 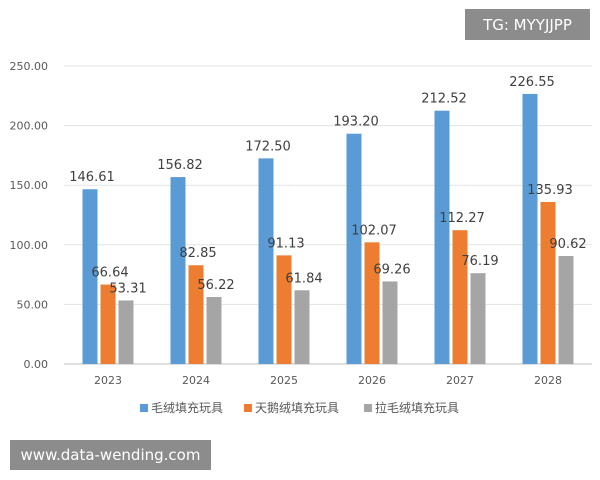 I want to click on legend-label: 毛绒填充玩具, so click(x=187, y=407).